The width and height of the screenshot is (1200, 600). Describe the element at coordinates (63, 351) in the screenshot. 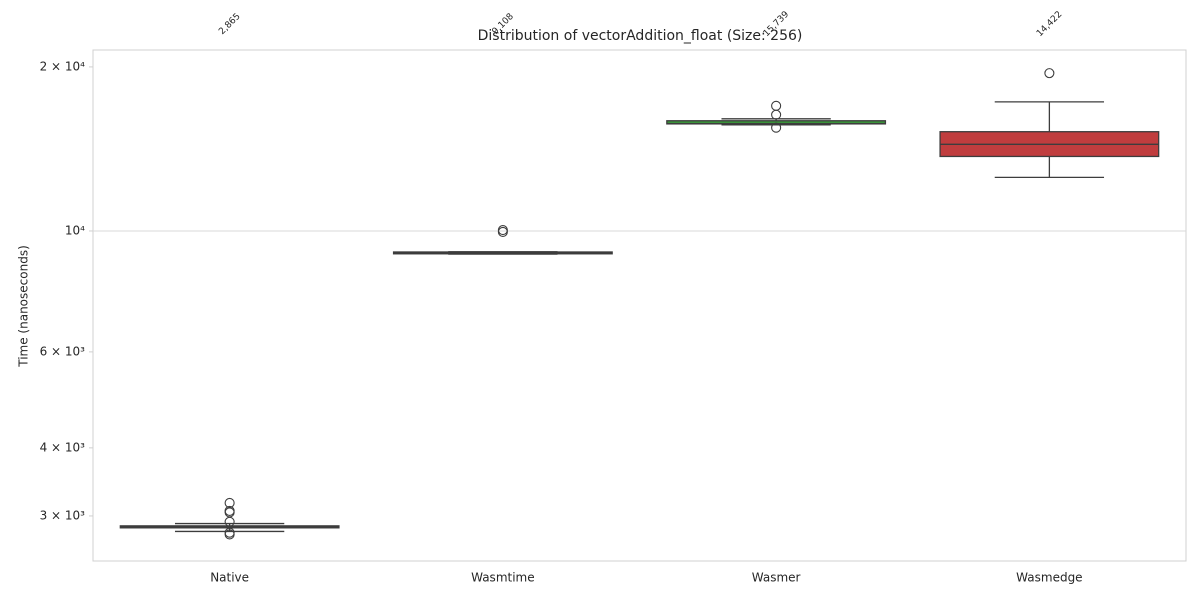

I see `y-tick-label: 6 × 10³` at that location.